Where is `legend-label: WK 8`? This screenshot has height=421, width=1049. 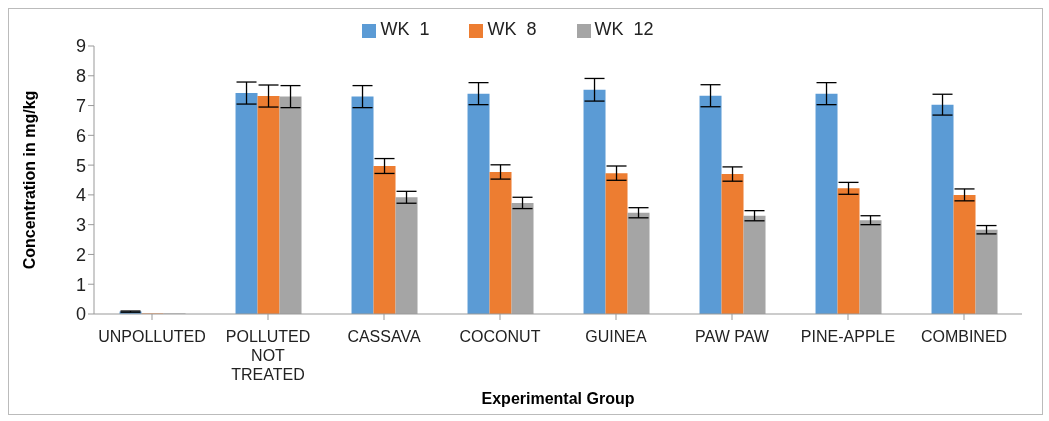
legend-label: WK 8 is located at coordinates (512, 29).